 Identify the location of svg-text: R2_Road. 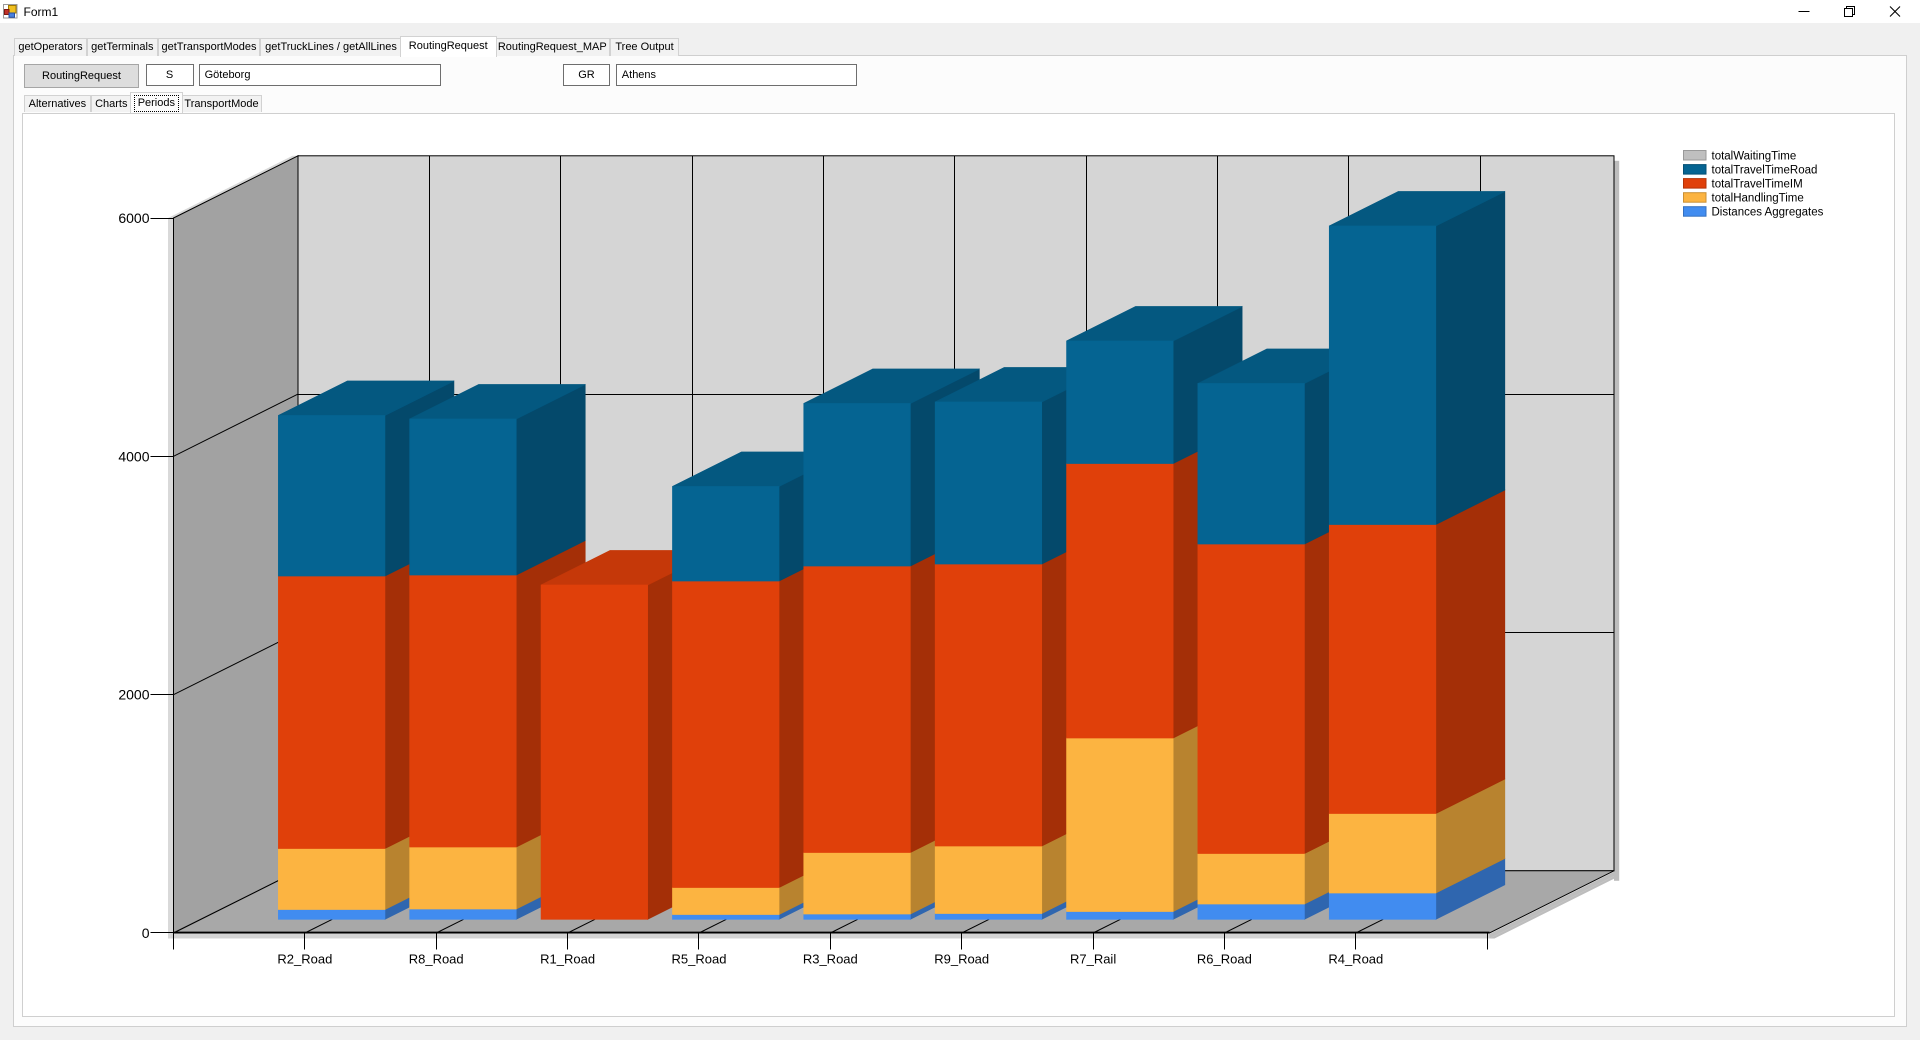
(304, 959).